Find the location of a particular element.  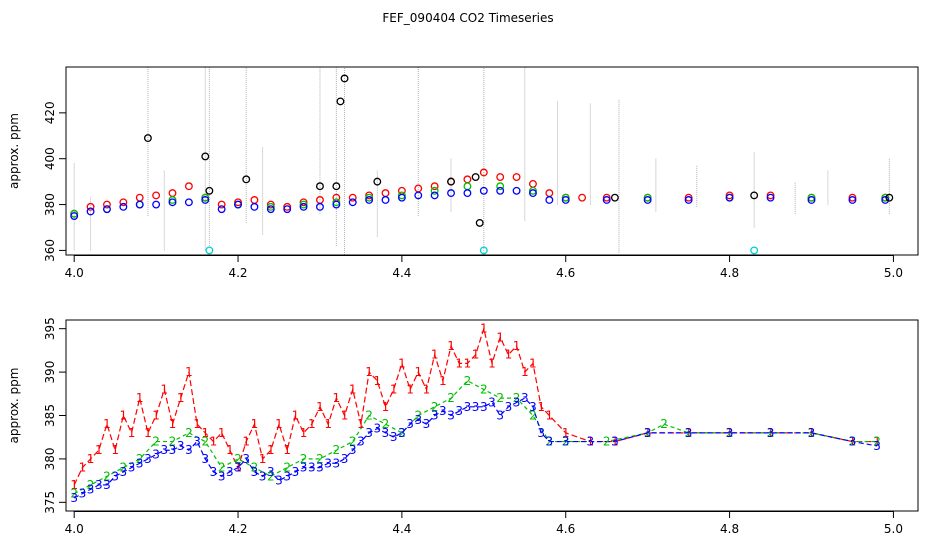

figure-title: FEF_090404 CO2 Timeseries is located at coordinates (467, 18).